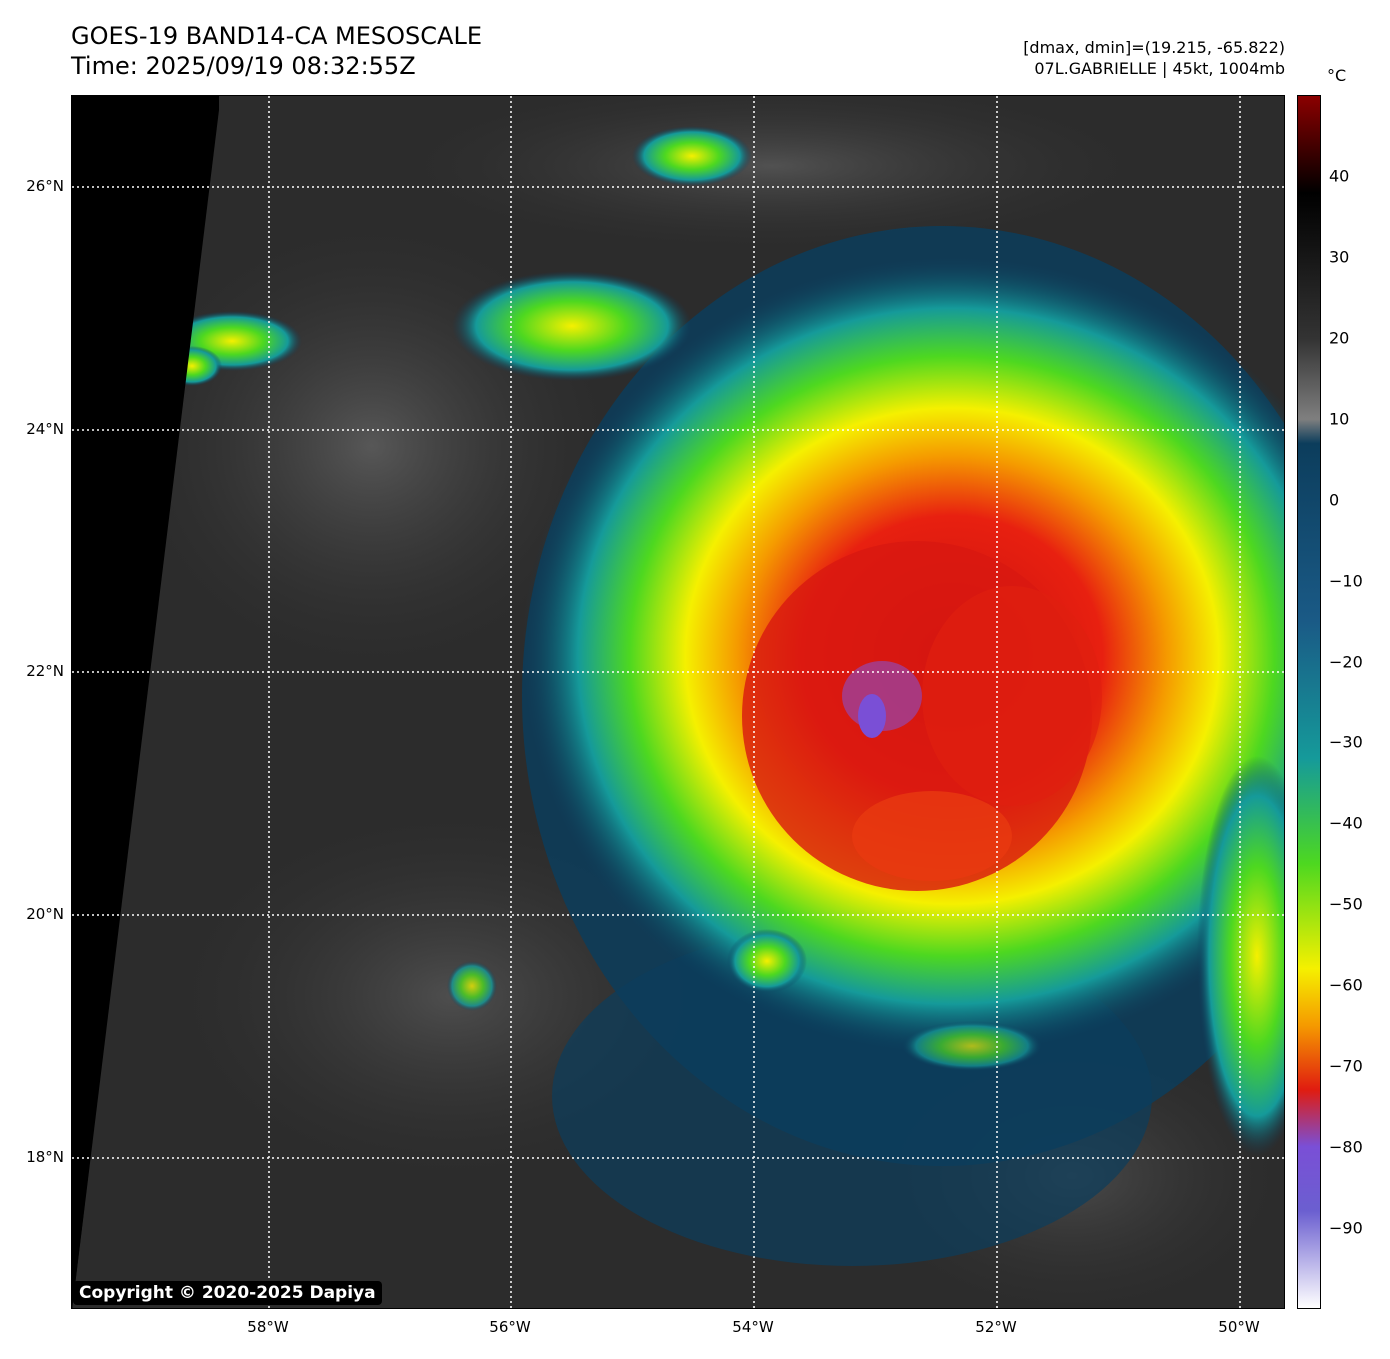  Describe the element at coordinates (45, 186) in the screenshot. I see `lat-tick: 26°N` at that location.